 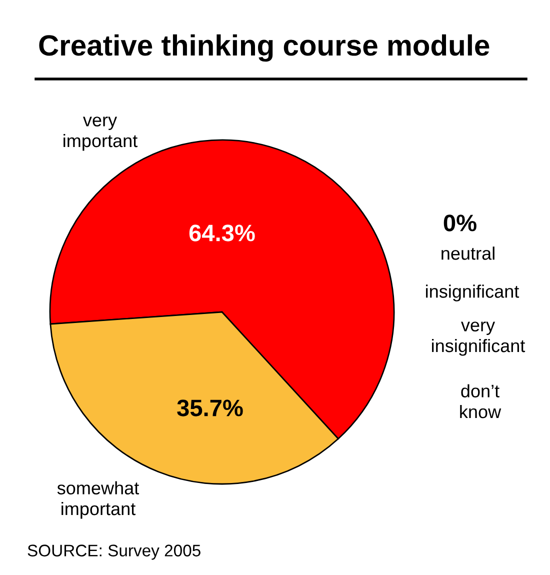 What do you see at coordinates (479, 339) in the screenshot?
I see `category-label: very insignificant` at bounding box center [479, 339].